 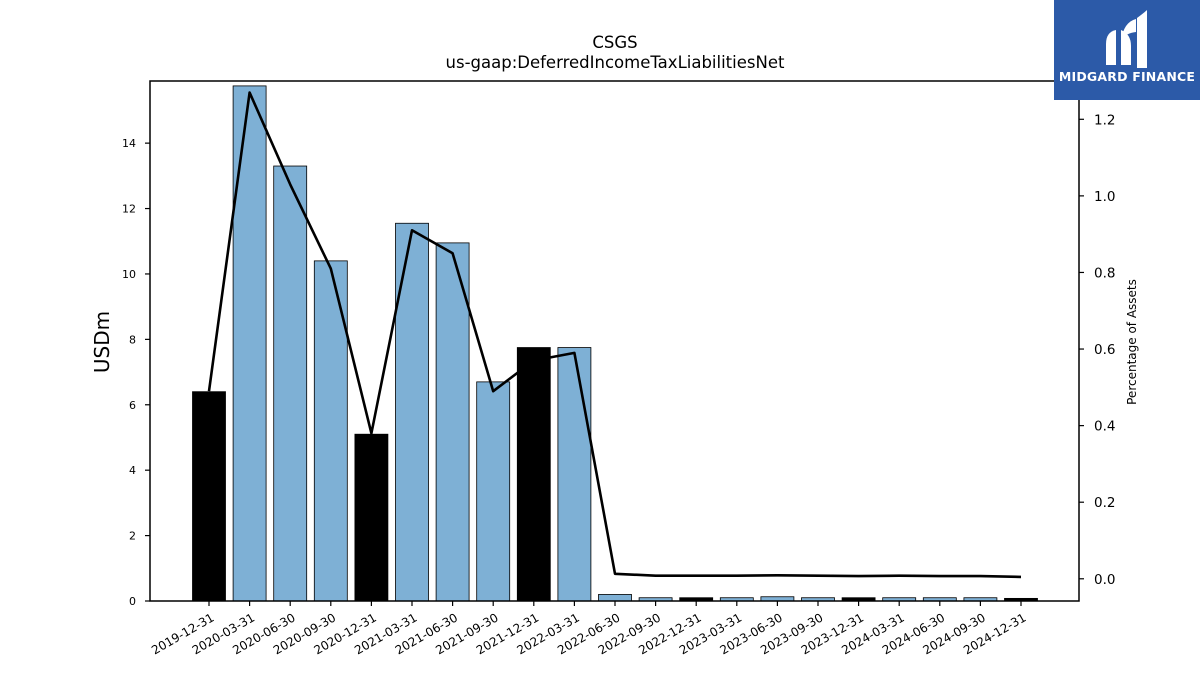 I want to click on y2-tick-label: 1.2, so click(x=1104, y=120).